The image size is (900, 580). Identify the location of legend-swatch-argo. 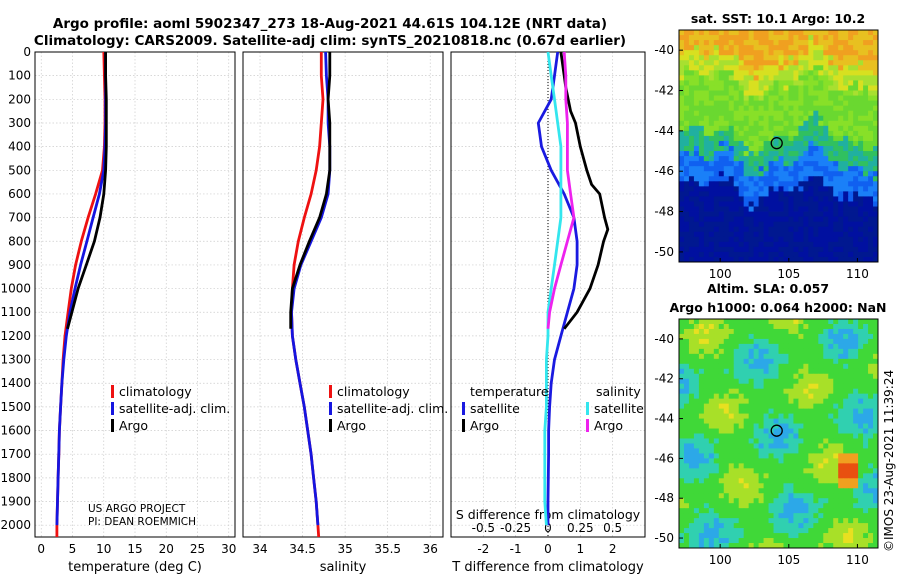
(112, 425).